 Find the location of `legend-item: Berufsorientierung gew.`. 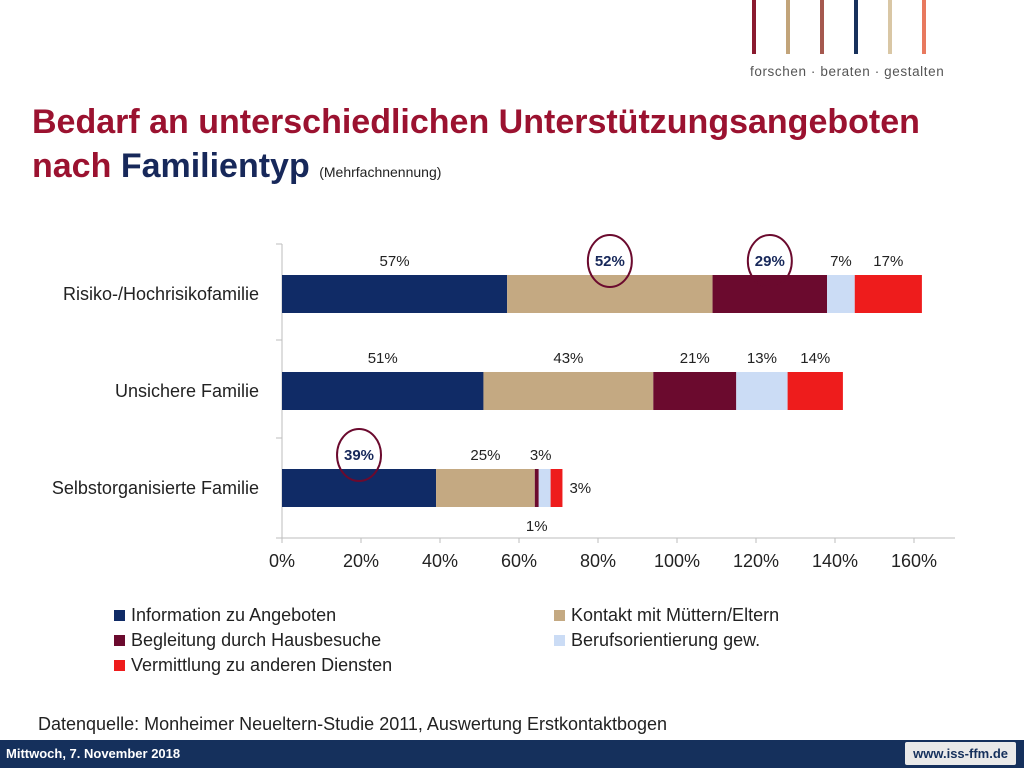

legend-item: Berufsorientierung gew. is located at coordinates (714, 640).